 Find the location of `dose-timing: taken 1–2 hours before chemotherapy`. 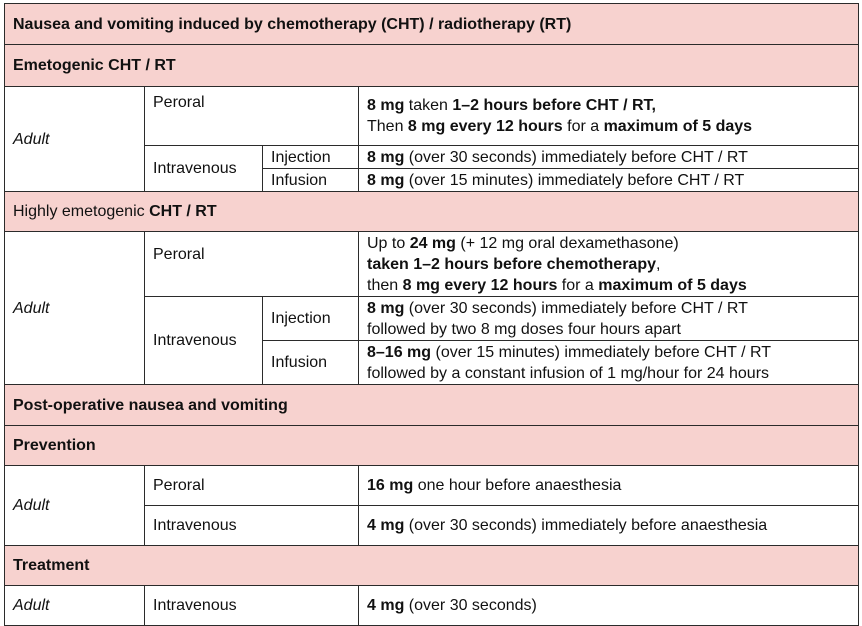

dose-timing: taken 1–2 hours before chemotherapy is located at coordinates (511, 264).